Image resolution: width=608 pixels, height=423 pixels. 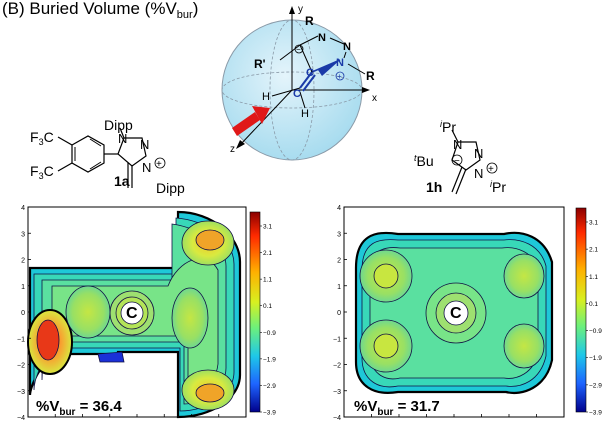 What do you see at coordinates (322, 38) in the screenshot?
I see `sphere-label-n1: N` at bounding box center [322, 38].